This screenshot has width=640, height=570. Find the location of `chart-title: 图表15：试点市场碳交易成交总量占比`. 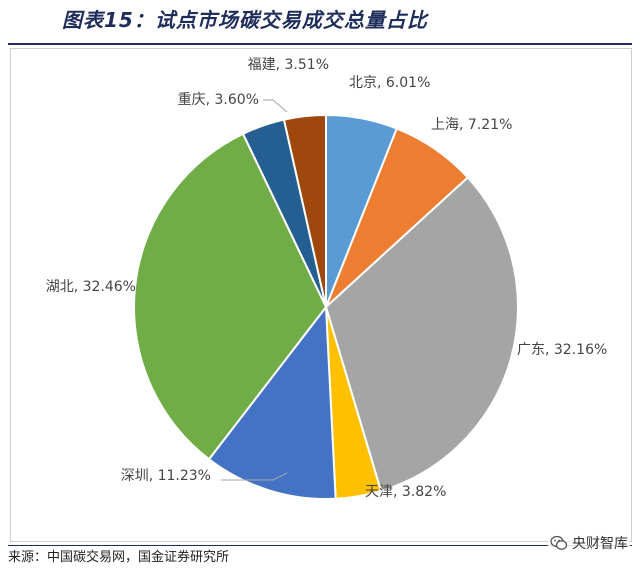

chart-title: 图表15：试点市场碳交易成交总量占比 is located at coordinates (245, 20).